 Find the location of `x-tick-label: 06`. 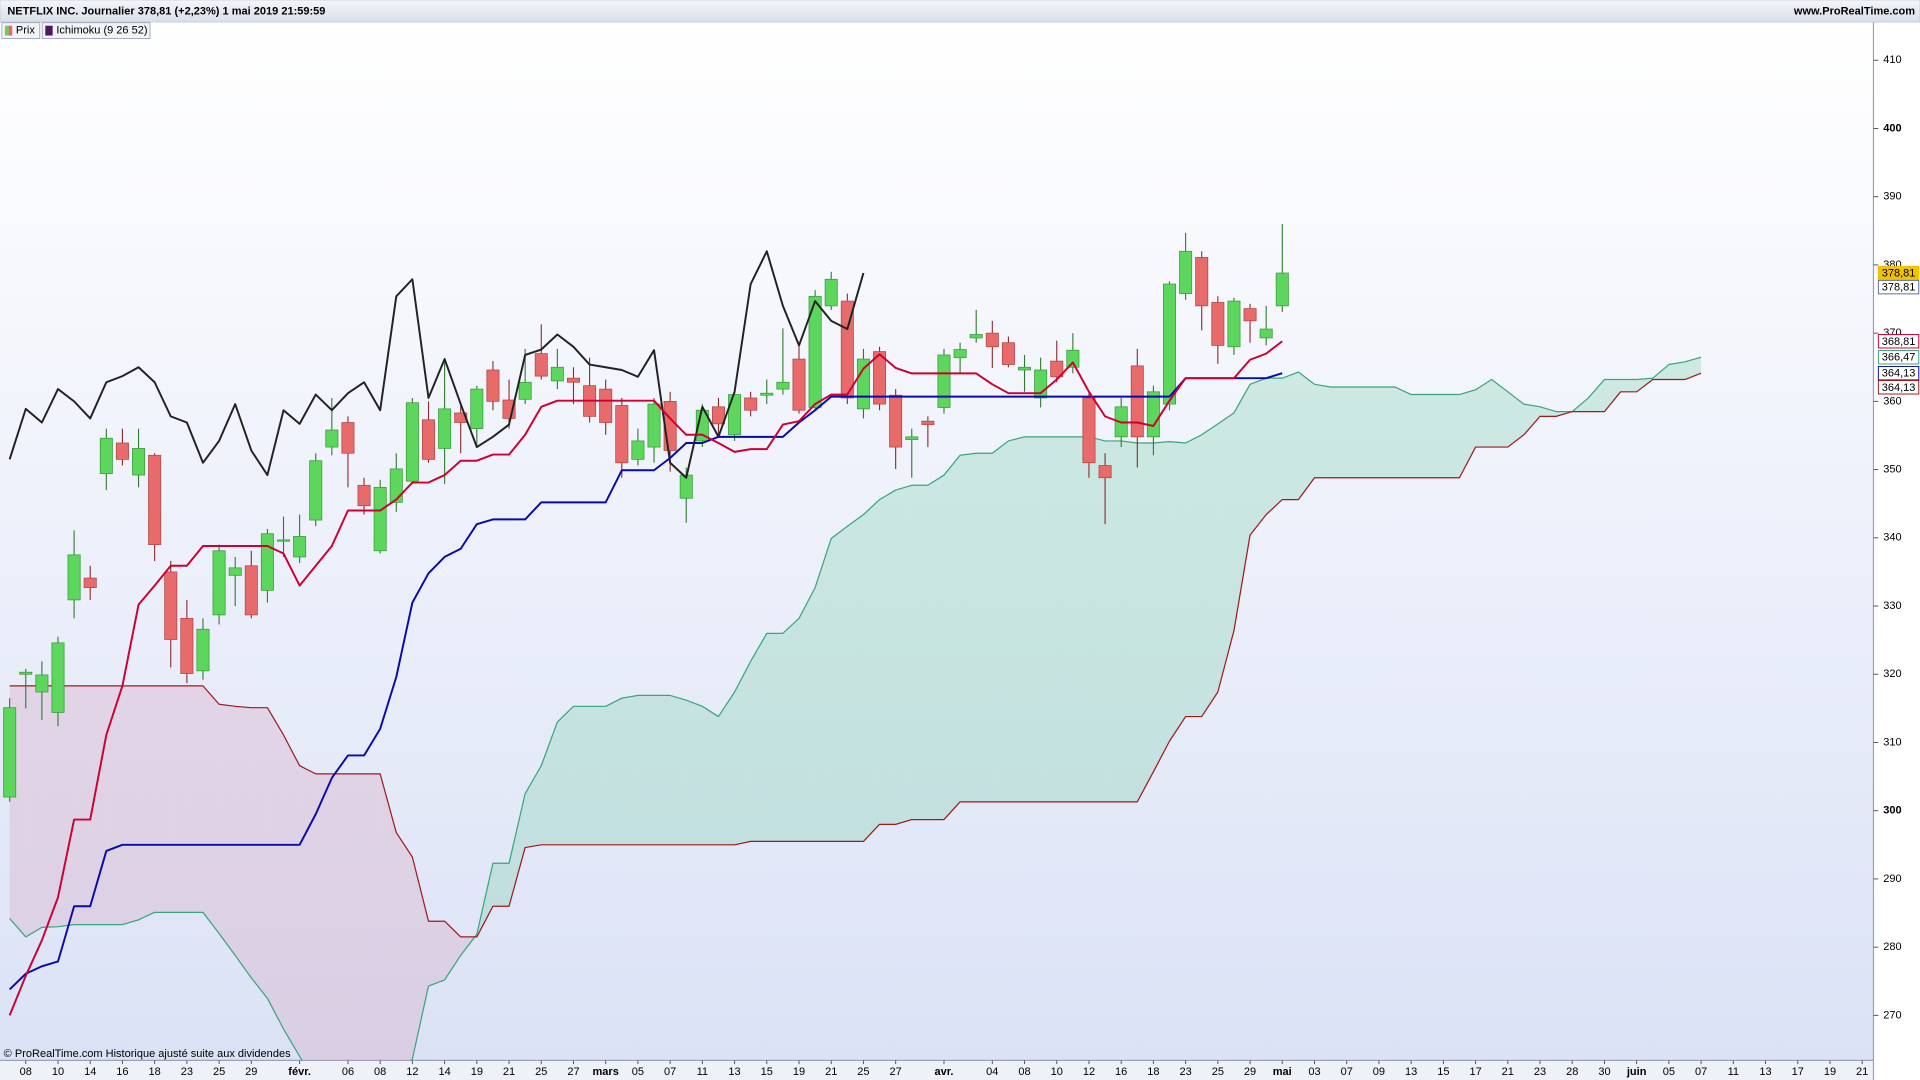

x-tick-label: 06 is located at coordinates (348, 1072).